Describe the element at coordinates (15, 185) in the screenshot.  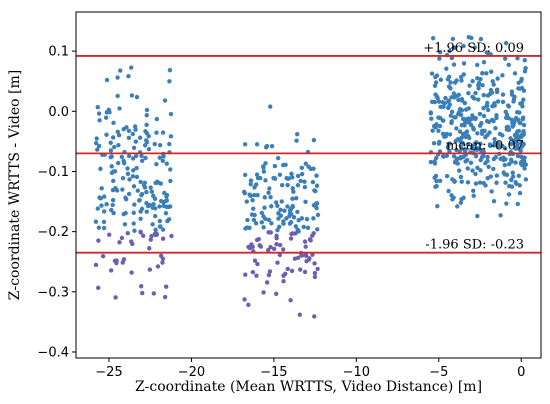
I see `y-axis-label: Z-coordinate WRTTS - Video [m]` at that location.